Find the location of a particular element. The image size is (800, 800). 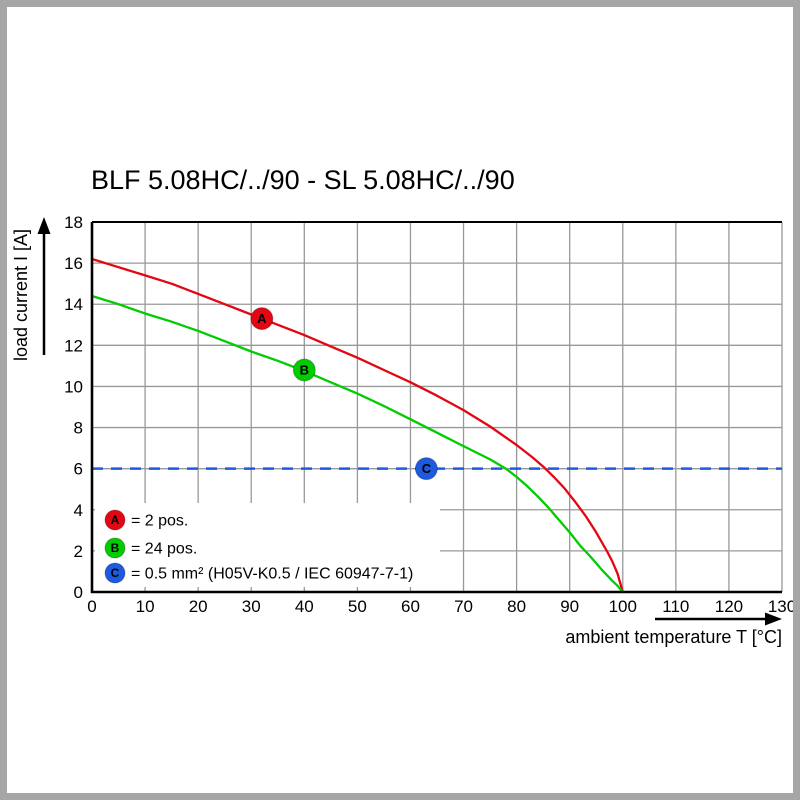

marker-label-C: C is located at coordinates (427, 468).